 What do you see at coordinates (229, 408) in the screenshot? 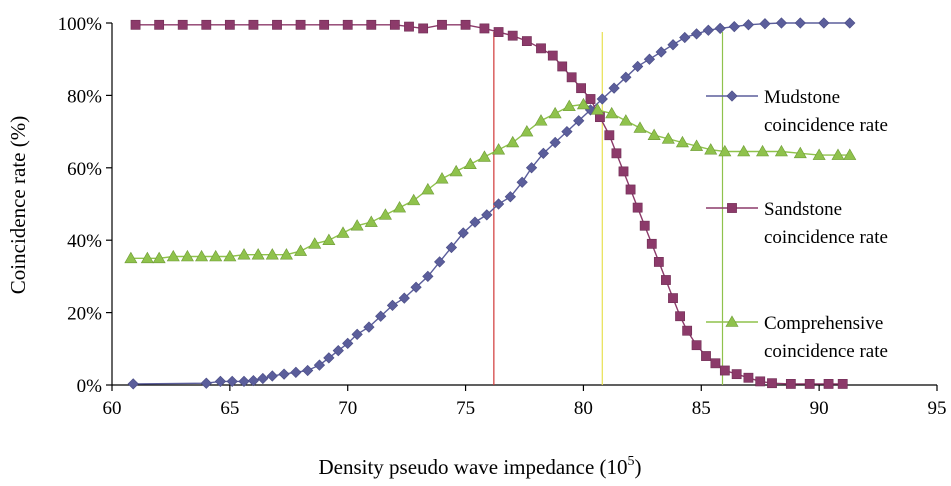
I see `x-tick-label: 65` at bounding box center [229, 408].